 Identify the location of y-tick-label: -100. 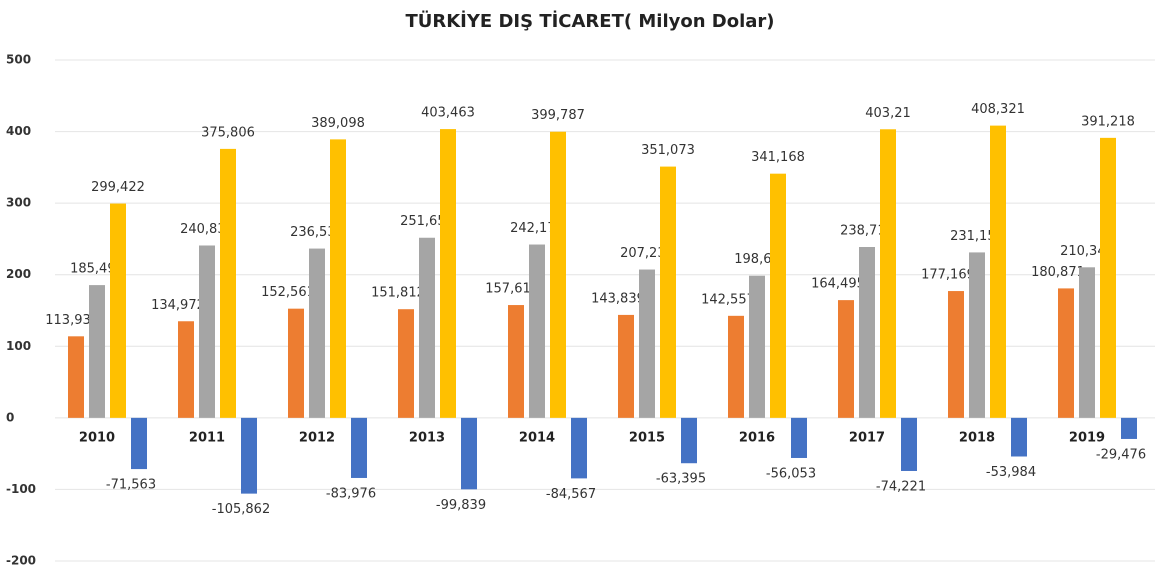
(21, 489).